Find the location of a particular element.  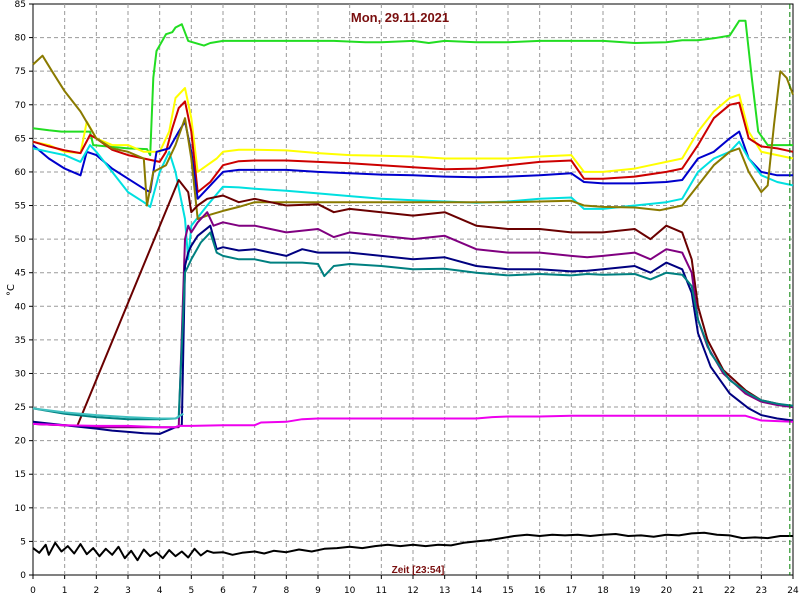

y-tick-label: 0 is located at coordinates (23, 576).